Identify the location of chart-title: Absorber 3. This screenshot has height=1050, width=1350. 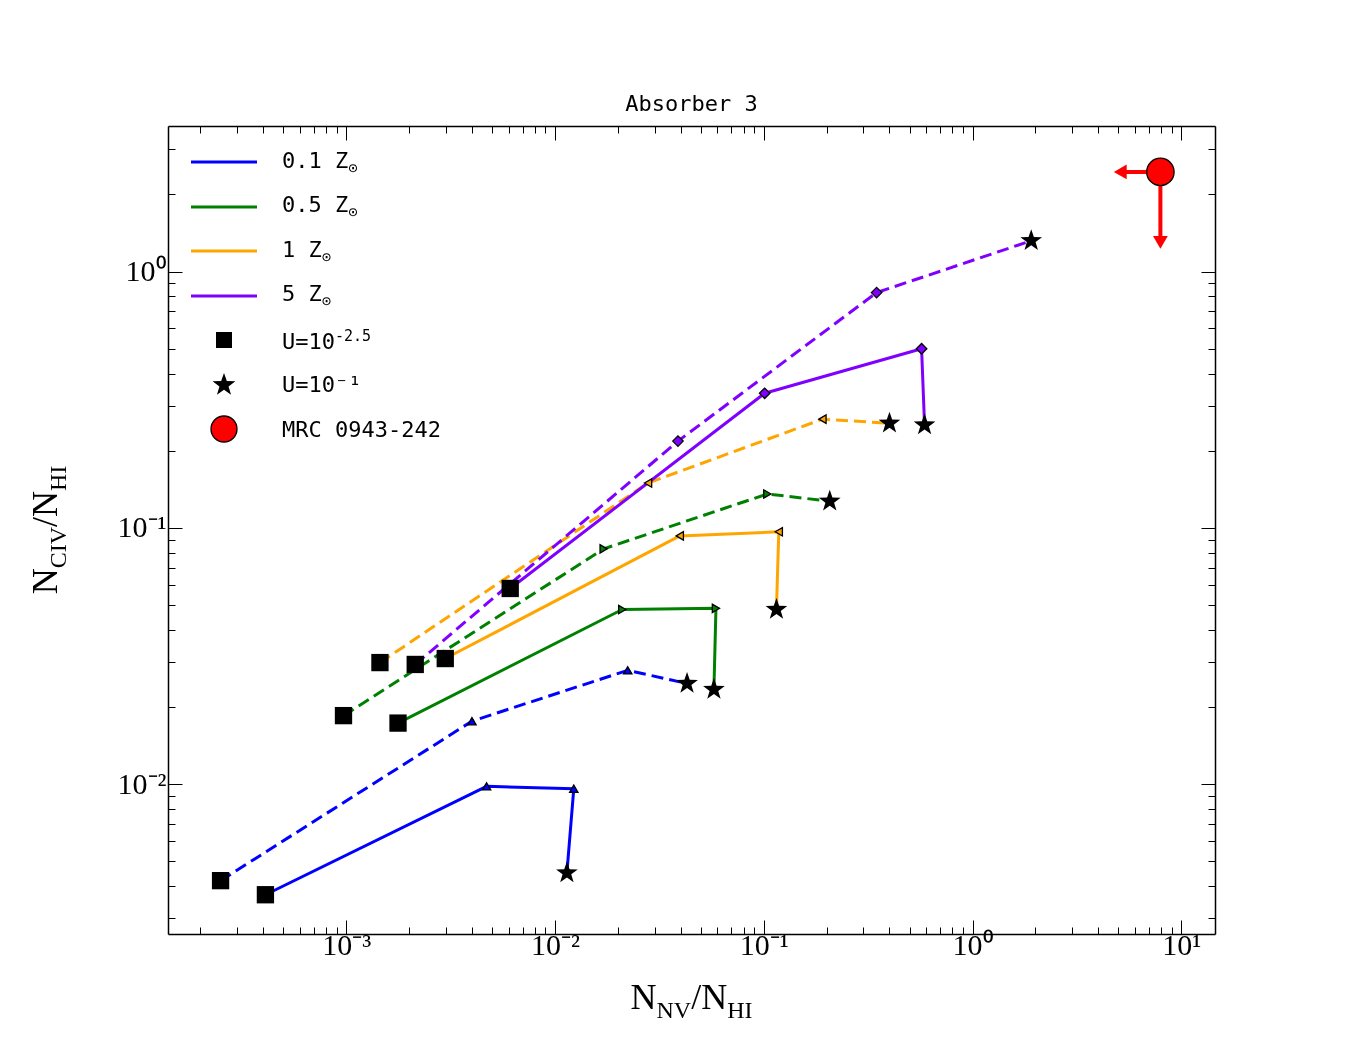
(691, 103).